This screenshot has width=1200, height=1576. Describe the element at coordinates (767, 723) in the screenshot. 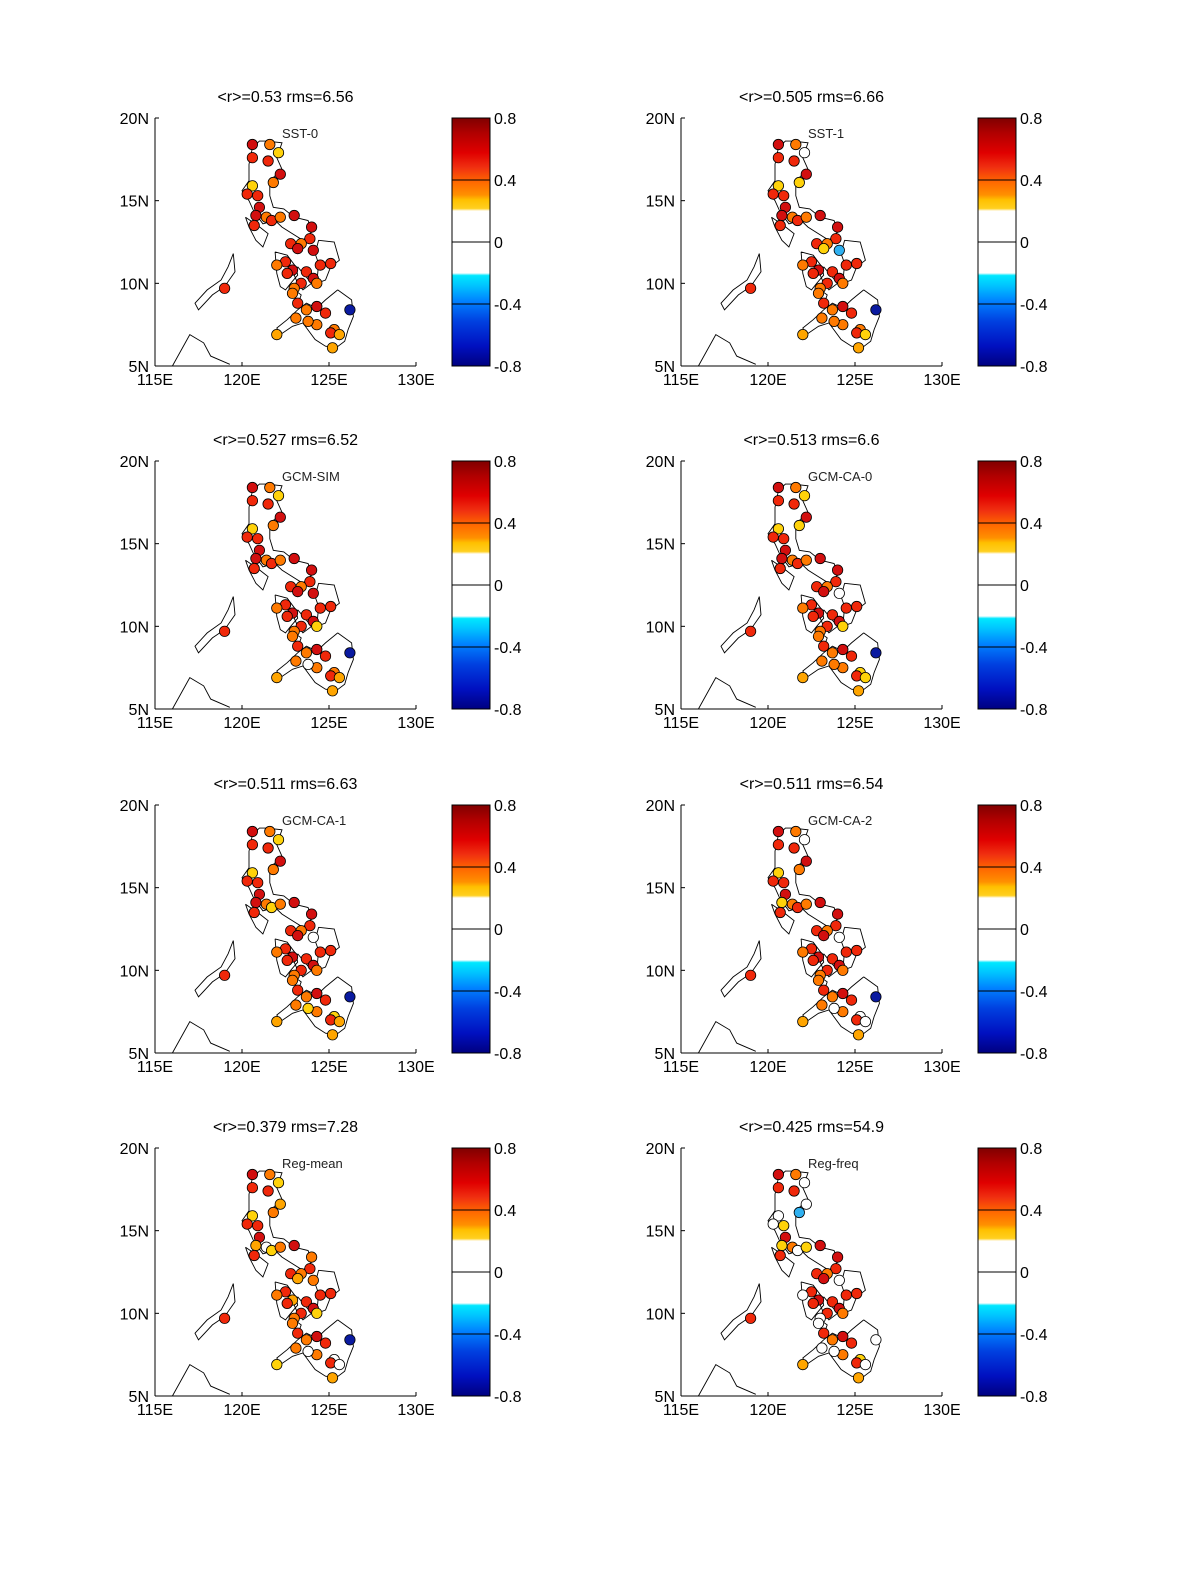

I see `x-tick-label: 120E` at that location.